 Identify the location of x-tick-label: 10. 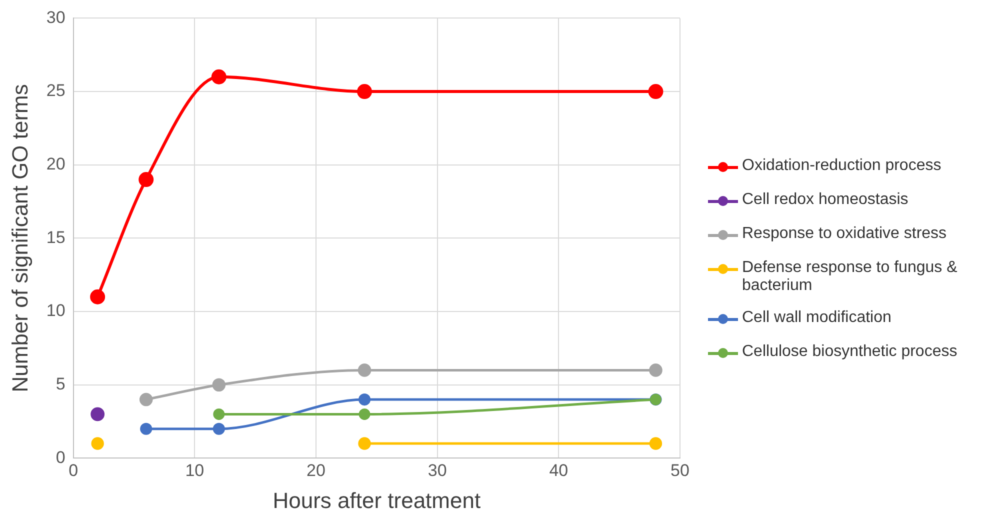
(194, 470).